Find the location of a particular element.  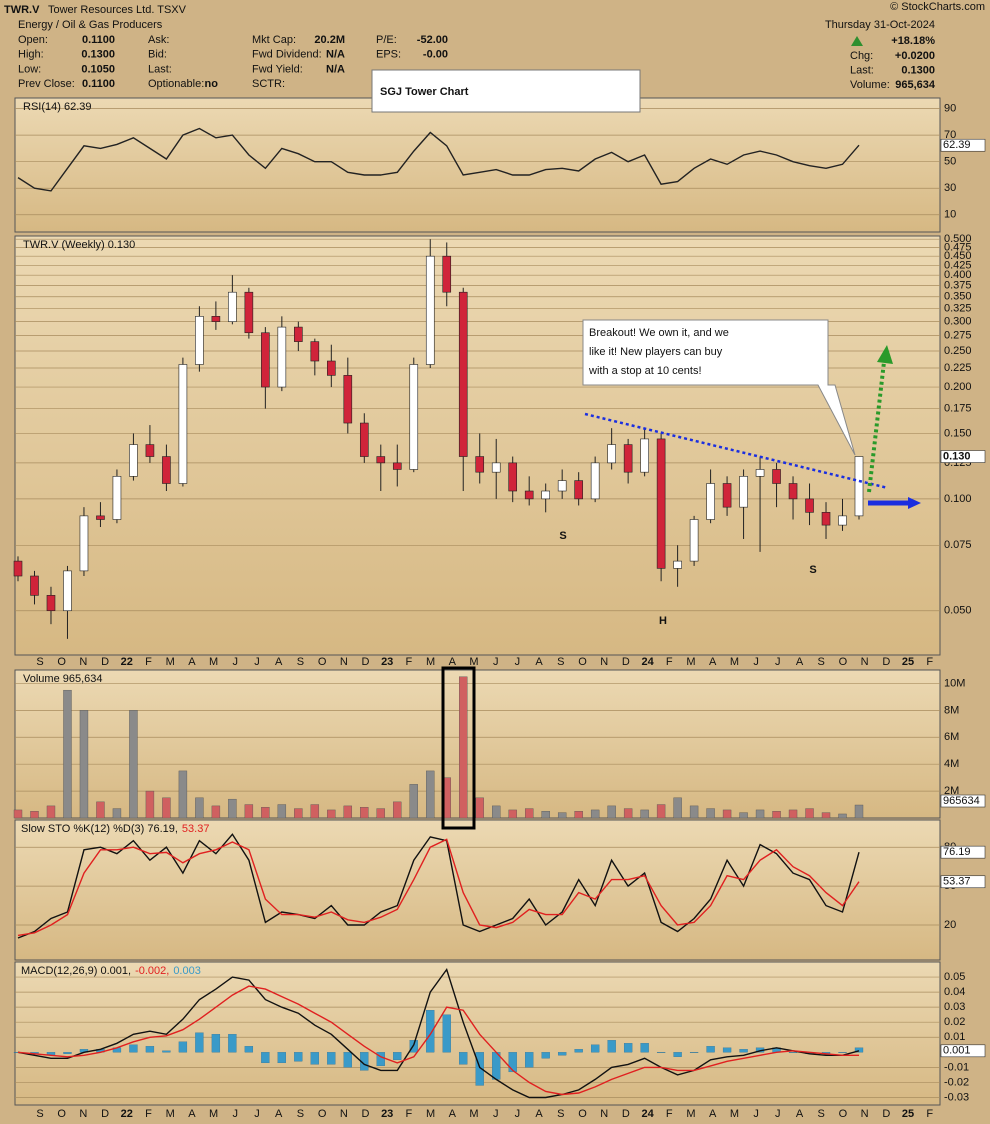

macd-line is located at coordinates (438, 1033).